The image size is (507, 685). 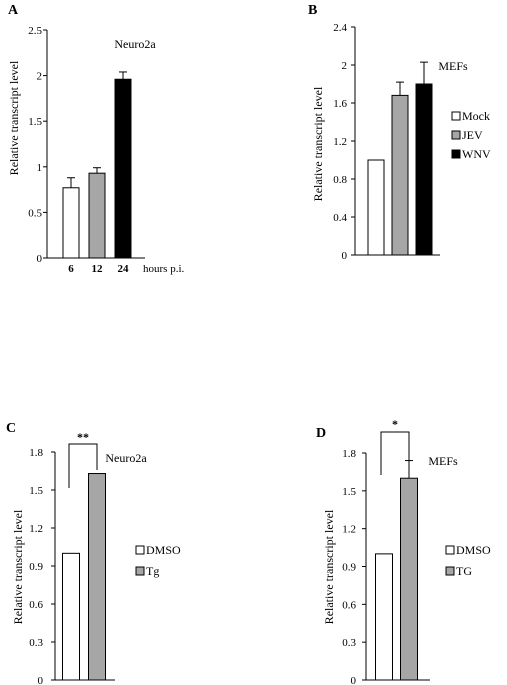 What do you see at coordinates (83, 437) in the screenshot?
I see `significance-label: **` at bounding box center [83, 437].